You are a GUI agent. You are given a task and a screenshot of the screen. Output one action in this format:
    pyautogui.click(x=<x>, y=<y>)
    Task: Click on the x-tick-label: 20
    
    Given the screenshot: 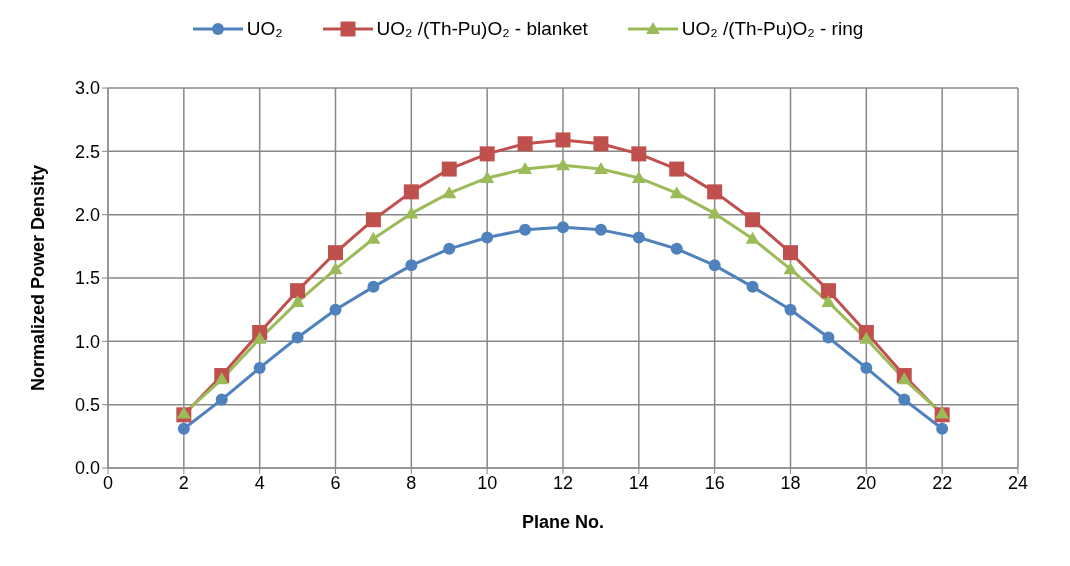 What is the action you would take?
    pyautogui.click(x=866, y=482)
    